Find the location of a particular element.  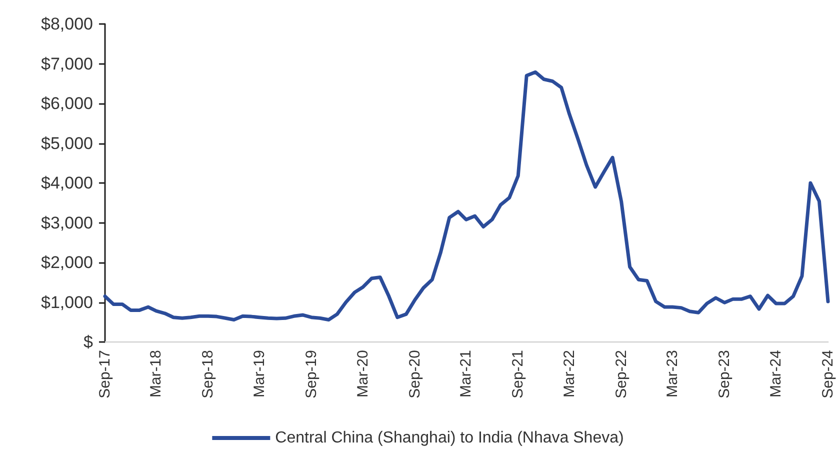

y-tick-label: $2,000 is located at coordinates (67, 262).